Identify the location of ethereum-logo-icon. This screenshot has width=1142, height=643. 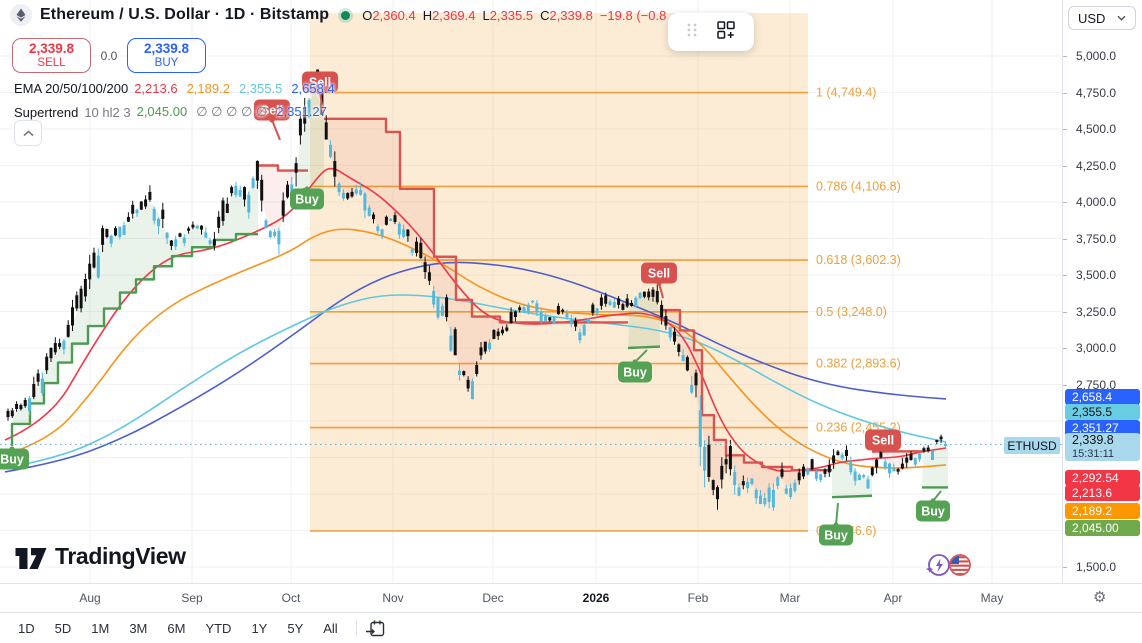
(21, 15).